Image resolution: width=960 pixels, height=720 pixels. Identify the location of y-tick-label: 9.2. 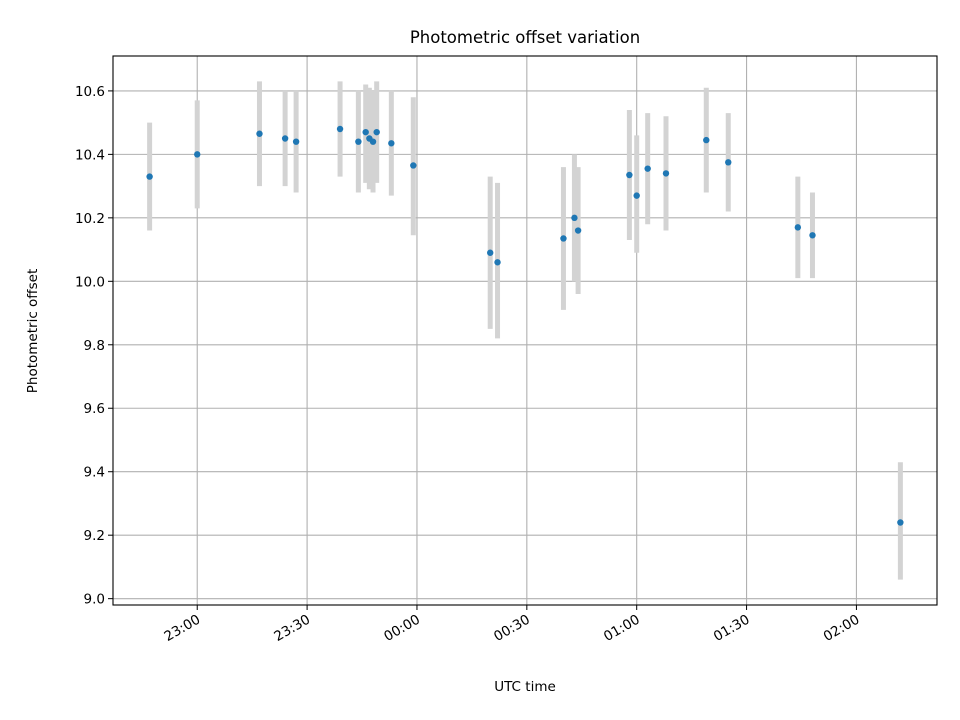
(94, 536).